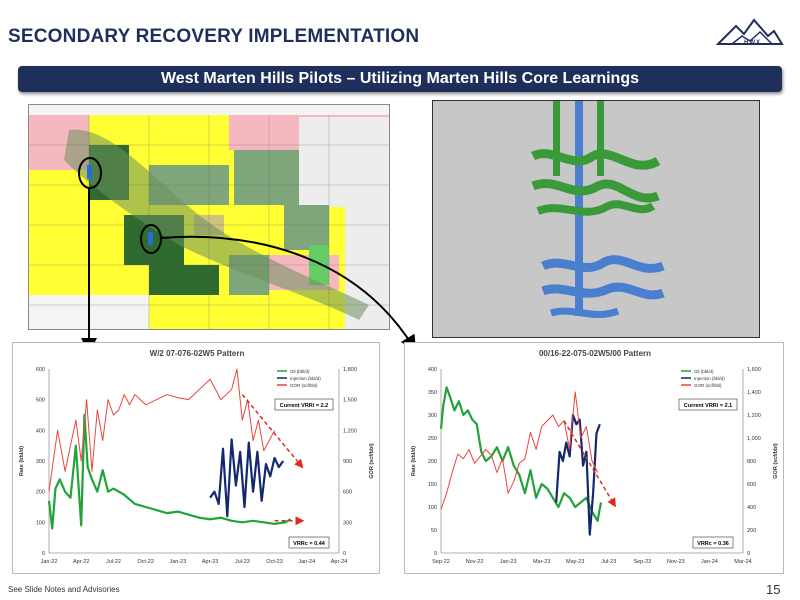 This screenshot has width=800, height=600. What do you see at coordinates (709, 562) in the screenshot?
I see `chart-right-x-tick: Jan-24` at bounding box center [709, 562].